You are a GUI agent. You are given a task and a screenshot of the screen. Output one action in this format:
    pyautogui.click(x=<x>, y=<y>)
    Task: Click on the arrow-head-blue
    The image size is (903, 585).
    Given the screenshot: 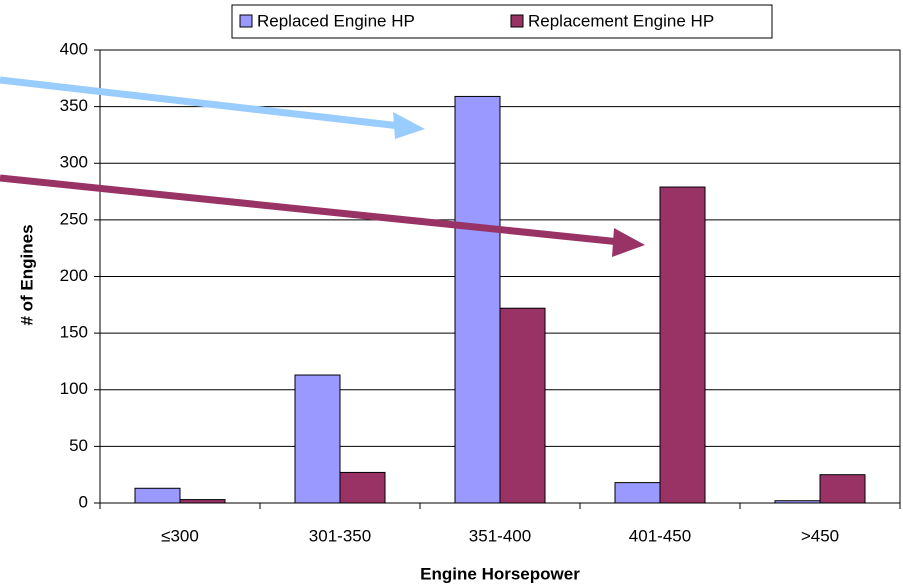 What is the action you would take?
    pyautogui.click(x=409, y=125)
    